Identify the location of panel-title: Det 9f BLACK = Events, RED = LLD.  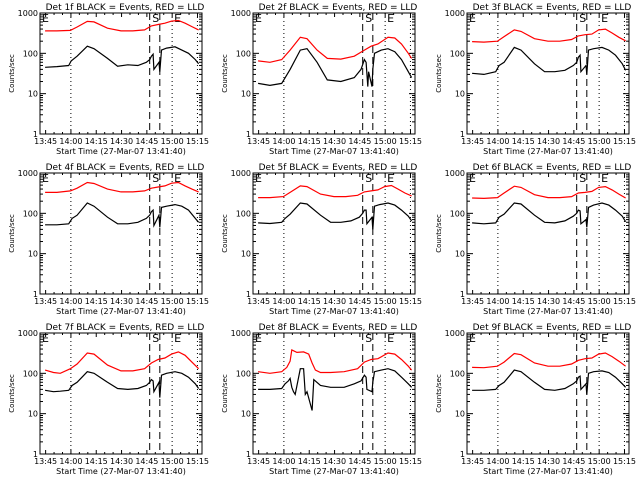
(552, 328).